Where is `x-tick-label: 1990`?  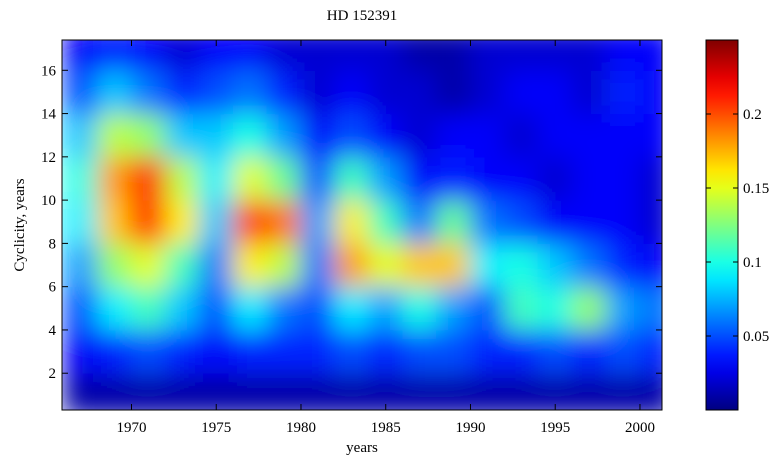 x-tick-label: 1990 is located at coordinates (470, 428).